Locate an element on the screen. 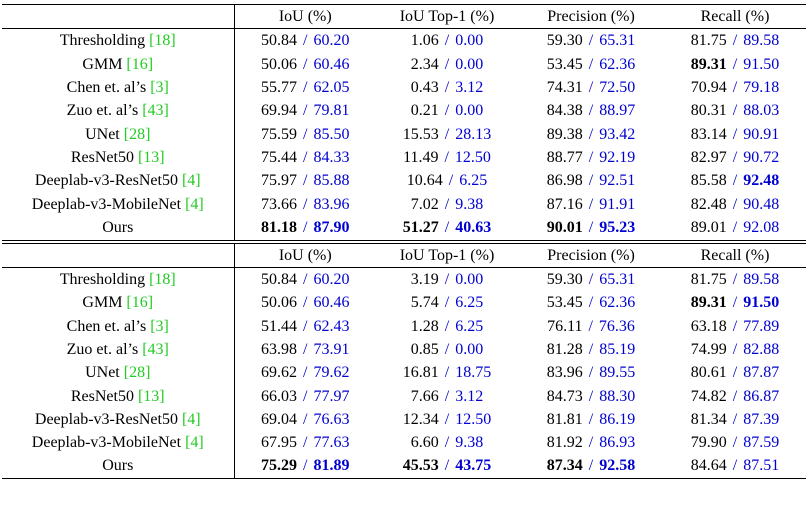 The height and width of the screenshot is (505, 808). value-alt: 92.48 is located at coordinates (761, 181).